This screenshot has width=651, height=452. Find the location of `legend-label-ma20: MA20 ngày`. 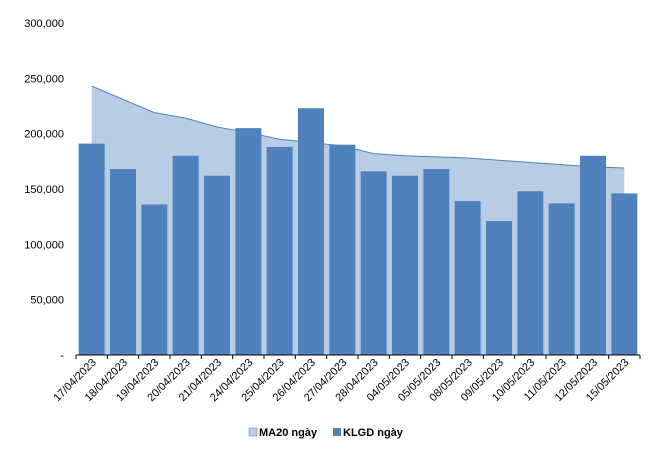

legend-label-ma20: MA20 ngày is located at coordinates (288, 433).